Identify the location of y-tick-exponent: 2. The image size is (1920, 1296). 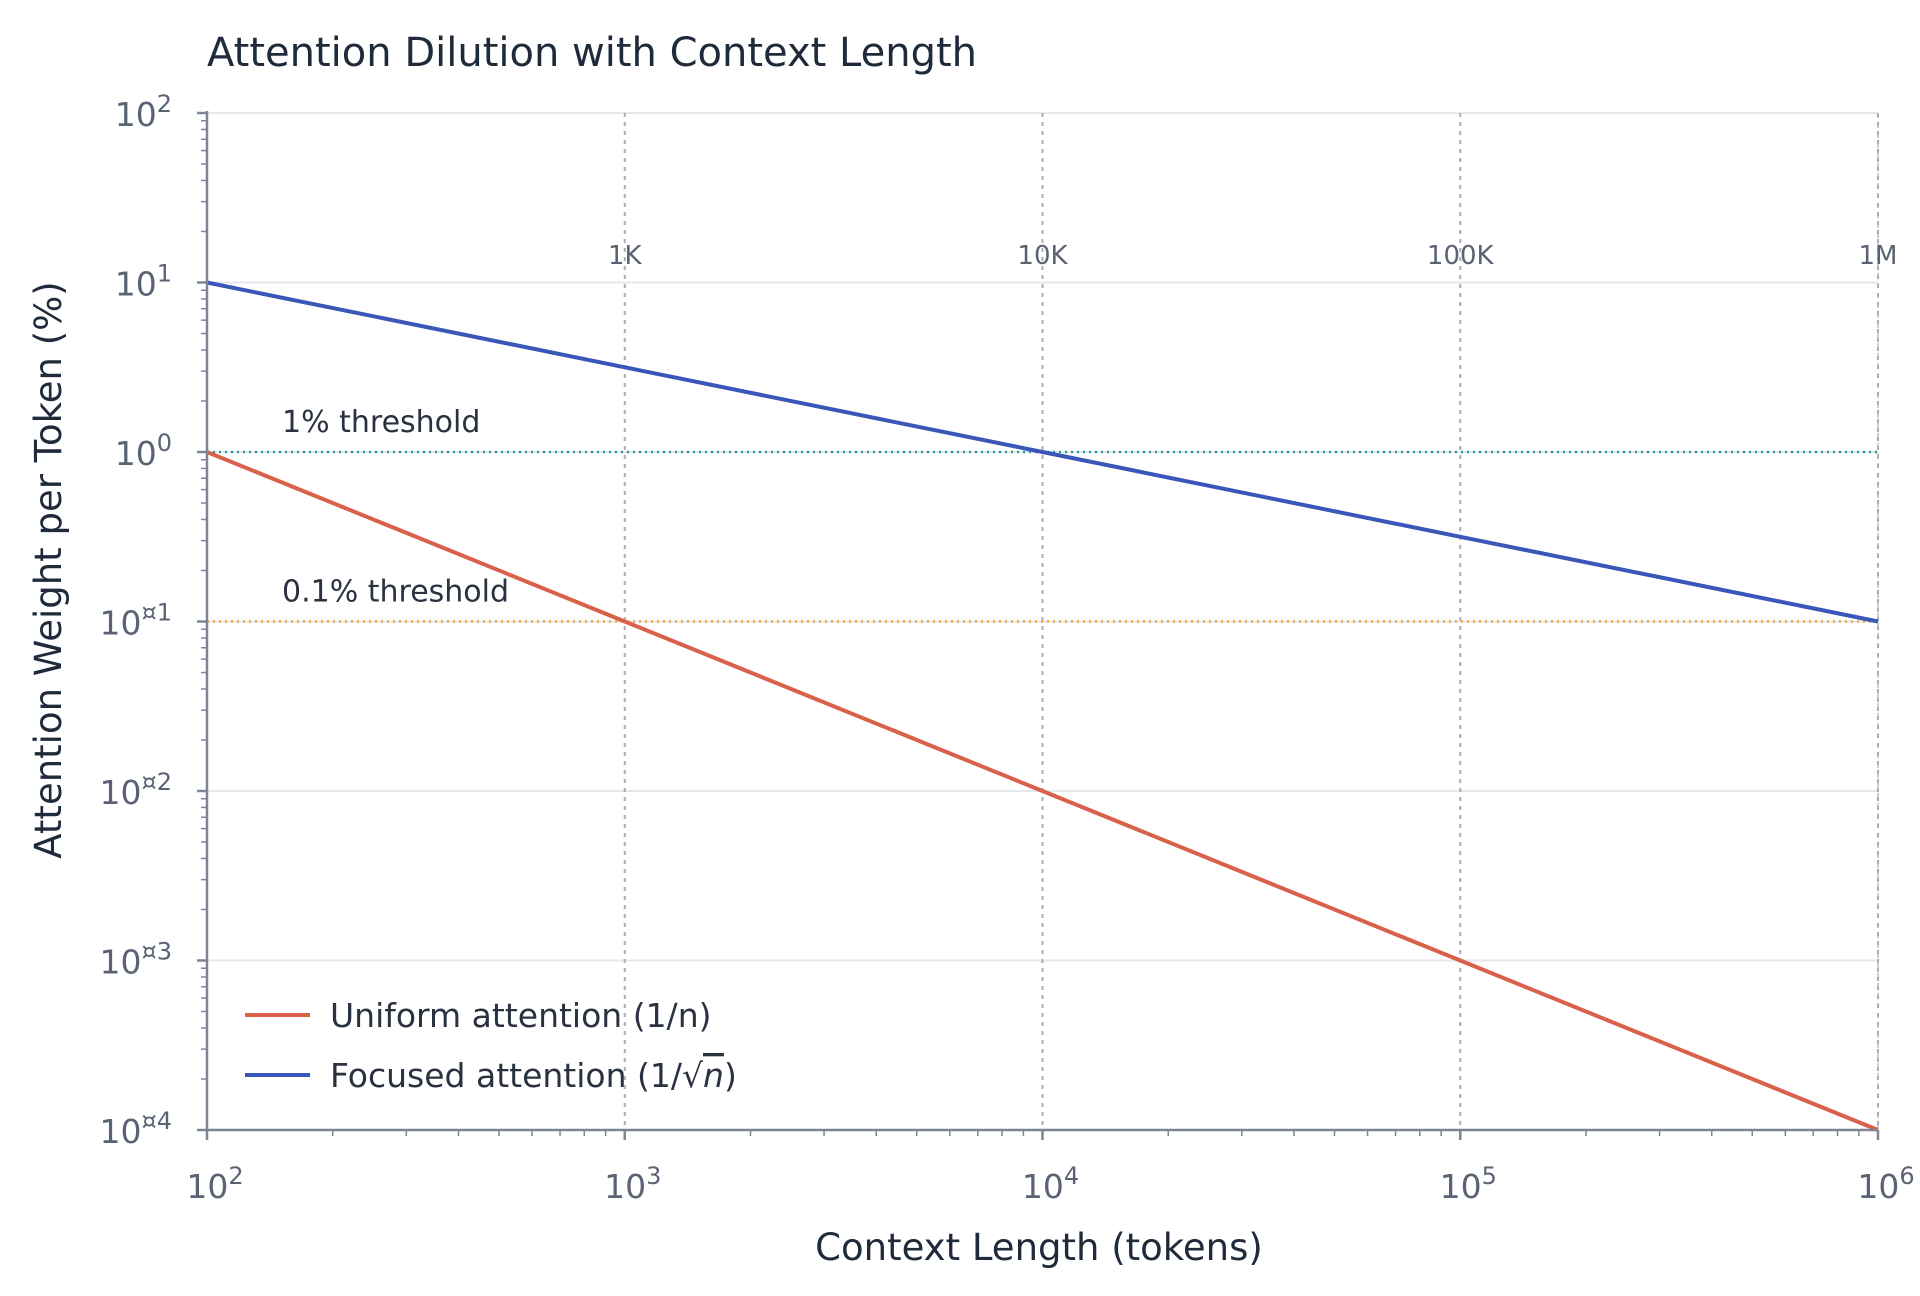
(164, 104).